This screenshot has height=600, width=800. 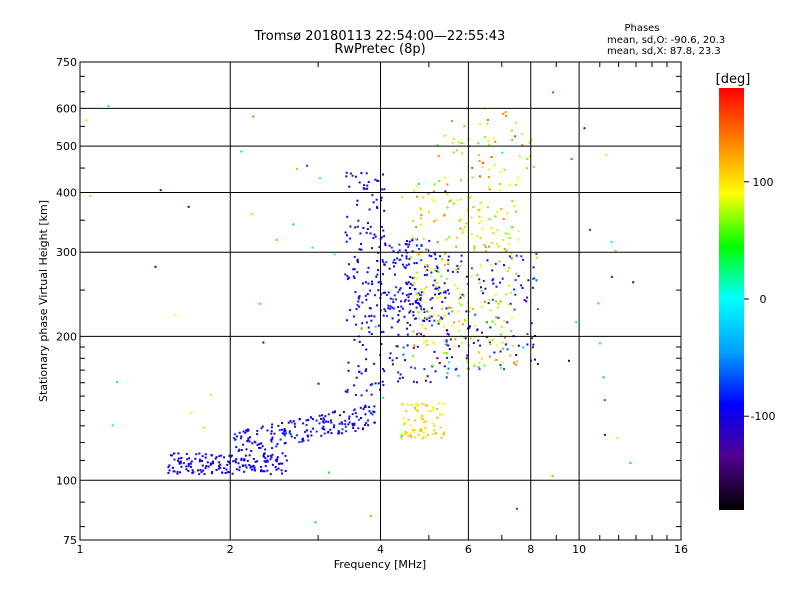 I want to click on x-axis-label: Frequency [MHz], so click(x=380, y=564).